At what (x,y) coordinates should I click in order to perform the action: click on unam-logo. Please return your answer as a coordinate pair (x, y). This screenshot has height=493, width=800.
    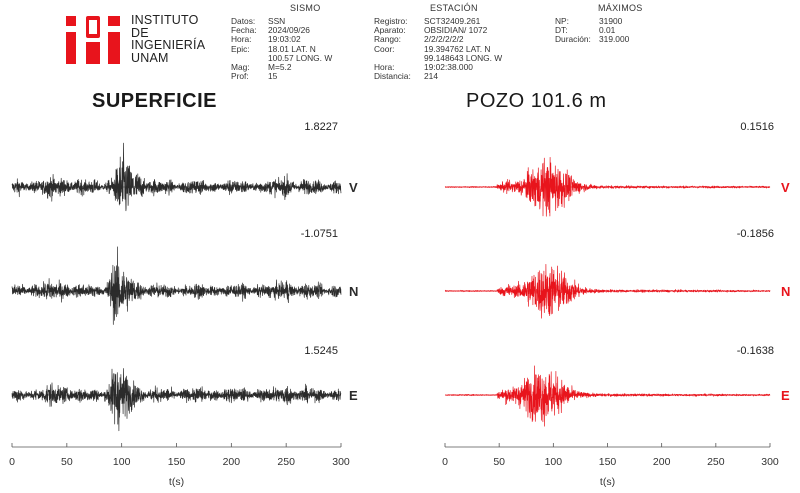
    Looking at the image, I should click on (93, 40).